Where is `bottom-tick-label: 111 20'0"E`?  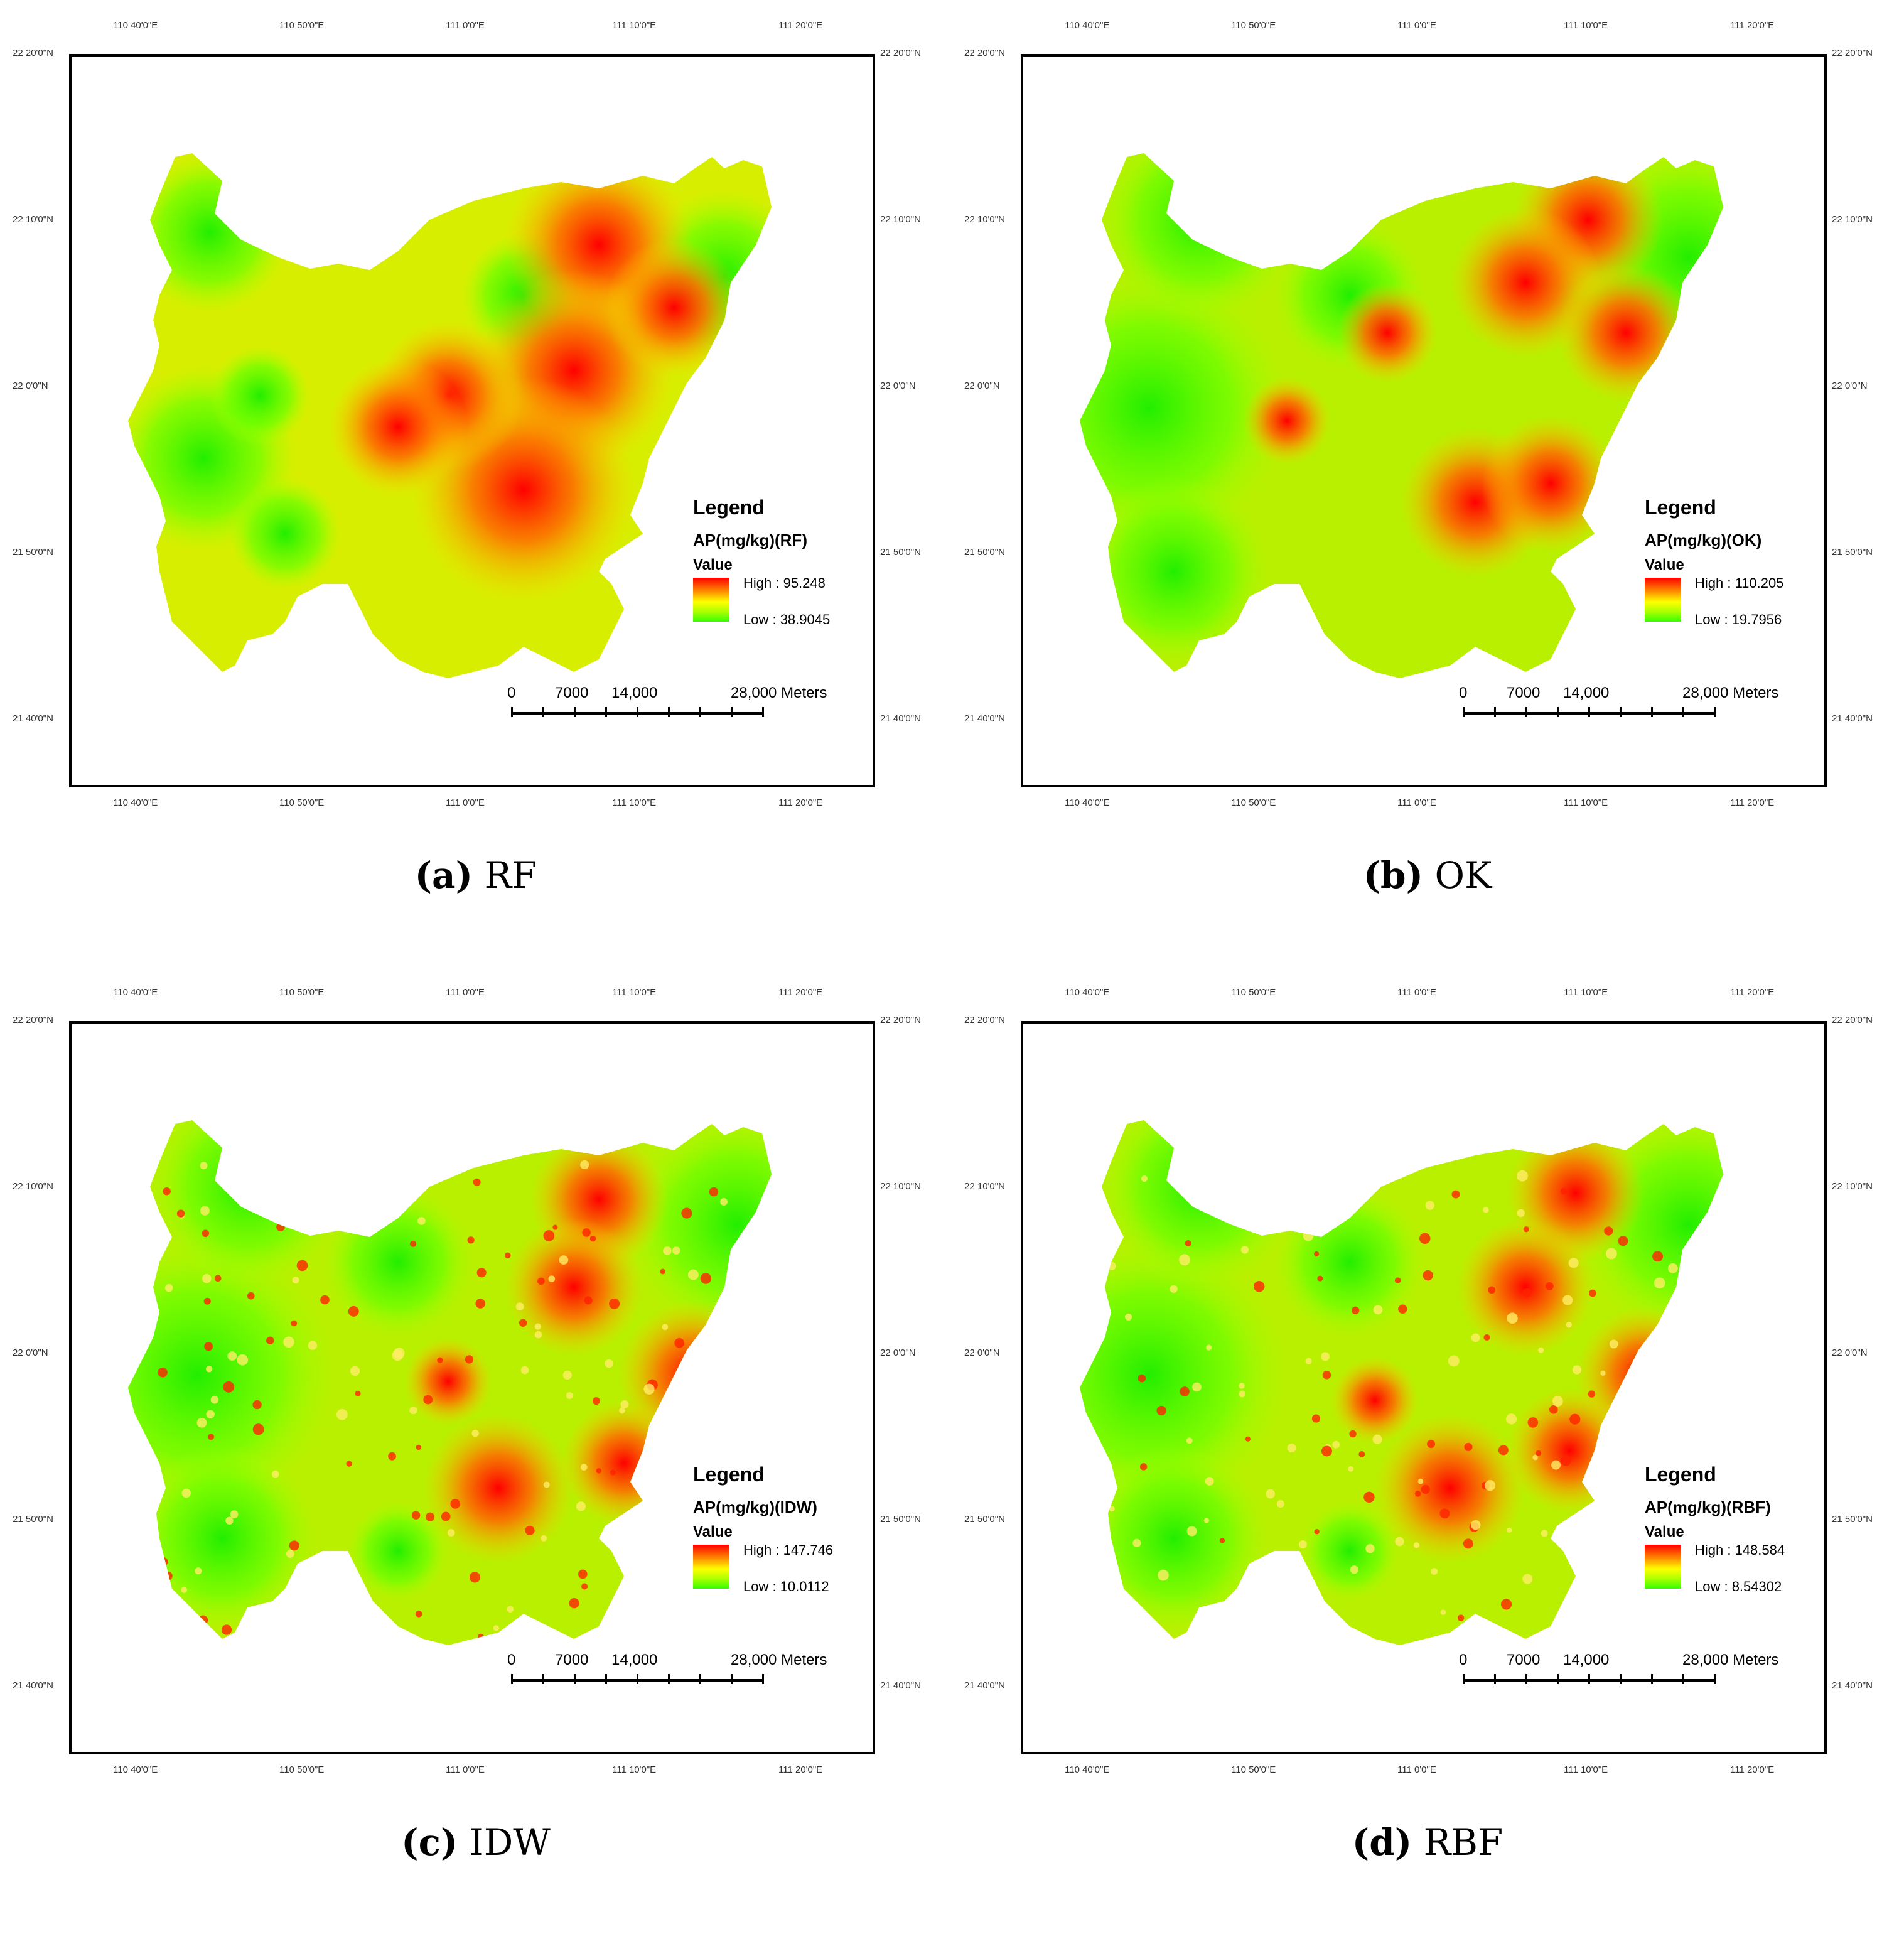
bottom-tick-label: 111 20'0"E is located at coordinates (1753, 802).